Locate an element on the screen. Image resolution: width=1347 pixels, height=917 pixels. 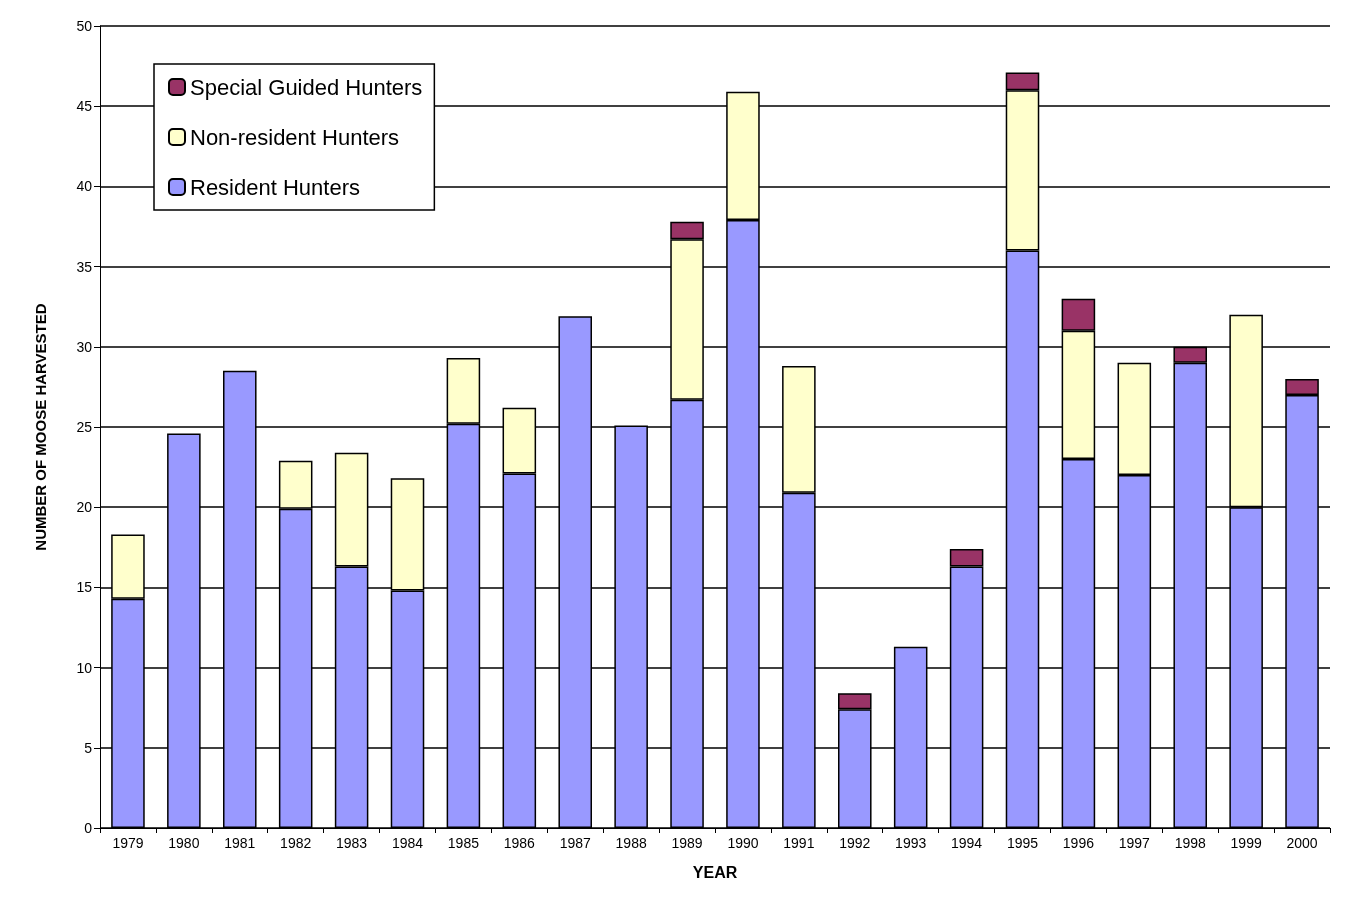
x-tick-label: 1989 is located at coordinates (687, 843).